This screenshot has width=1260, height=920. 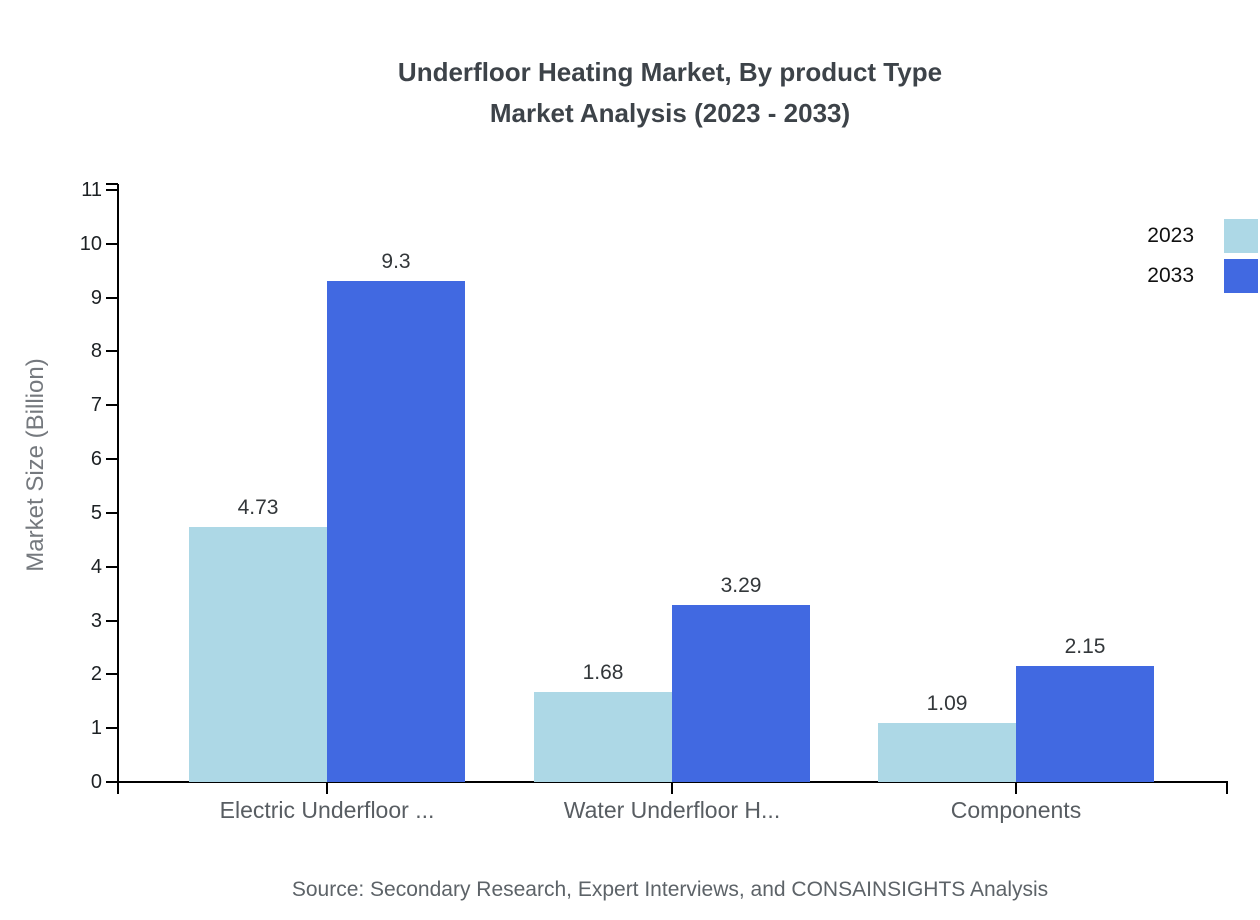 I want to click on y-tick-label: 2, so click(x=96, y=674).